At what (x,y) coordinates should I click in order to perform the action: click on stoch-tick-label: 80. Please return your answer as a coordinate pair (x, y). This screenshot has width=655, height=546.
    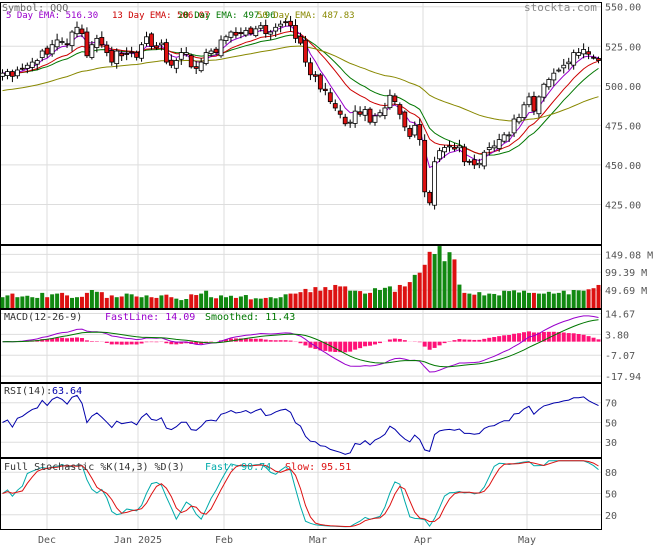
    Looking at the image, I should click on (611, 473).